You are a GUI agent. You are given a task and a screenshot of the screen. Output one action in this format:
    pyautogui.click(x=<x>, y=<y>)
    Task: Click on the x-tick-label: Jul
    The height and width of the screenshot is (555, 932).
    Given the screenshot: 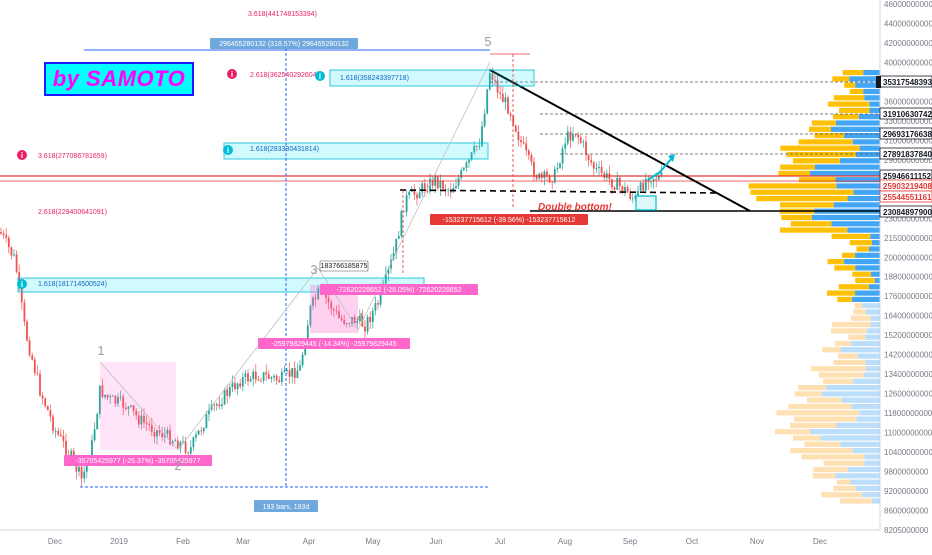 What is the action you would take?
    pyautogui.click(x=500, y=541)
    